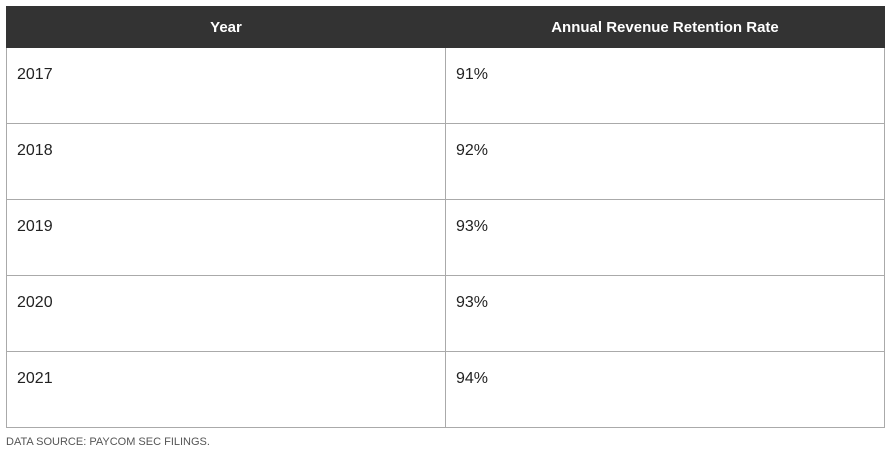  What do you see at coordinates (226, 313) in the screenshot?
I see `table-cell: 2020` at bounding box center [226, 313].